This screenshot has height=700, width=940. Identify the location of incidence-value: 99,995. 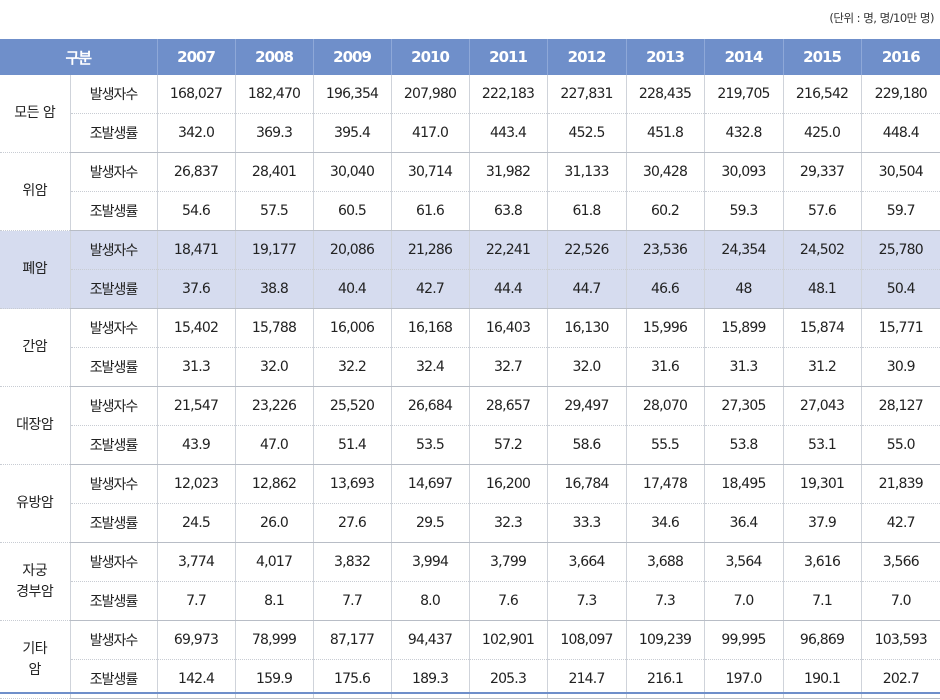
(743, 640).